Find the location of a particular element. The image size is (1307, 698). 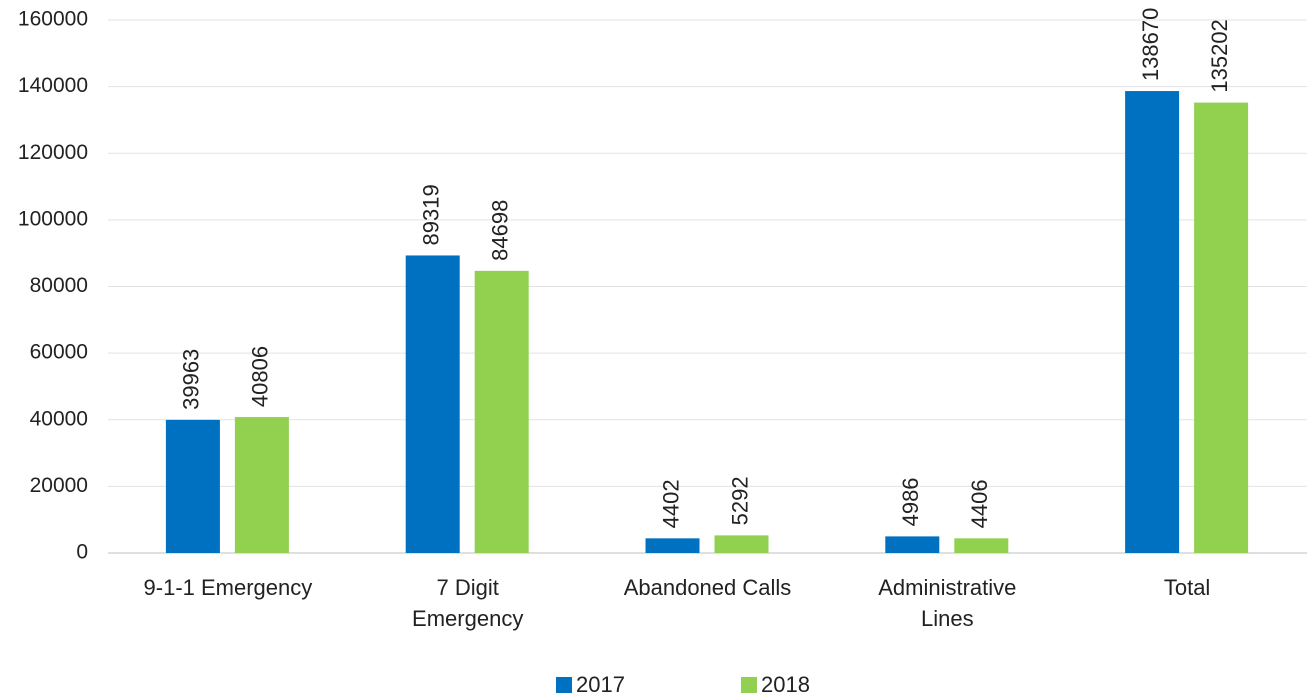

x-tick-label: Administrative Lines is located at coordinates (947, 603).